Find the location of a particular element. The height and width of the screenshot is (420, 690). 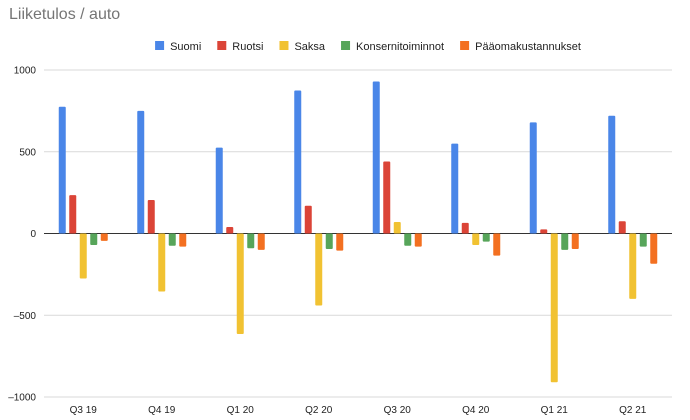

legend-label: Konsernitoiminnot is located at coordinates (400, 47).